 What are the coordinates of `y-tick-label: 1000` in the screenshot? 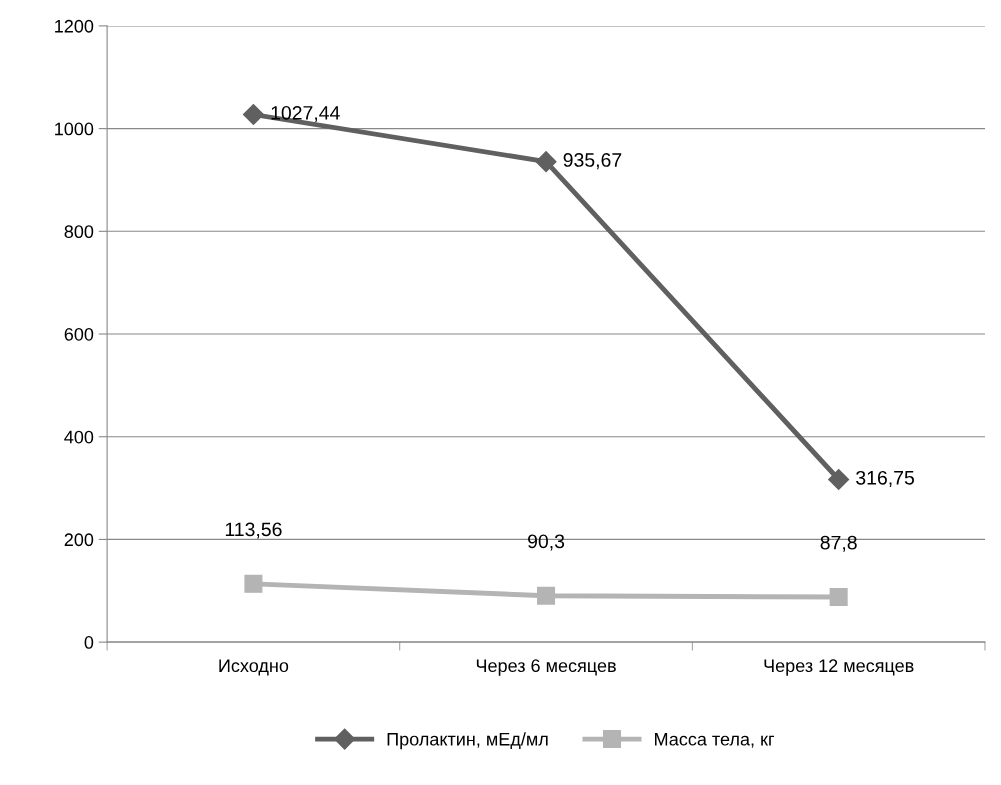 It's located at (74, 129).